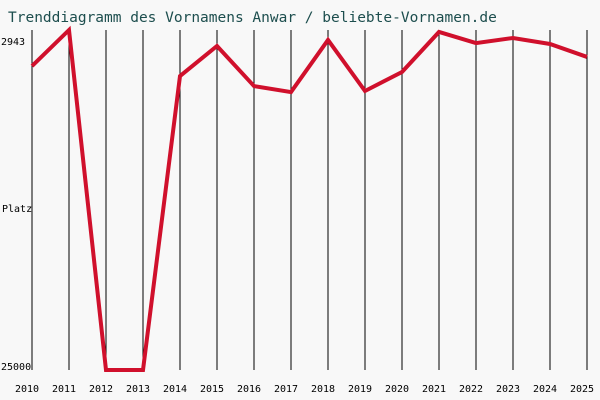  I want to click on y-tick-label: 2943, so click(13, 42).